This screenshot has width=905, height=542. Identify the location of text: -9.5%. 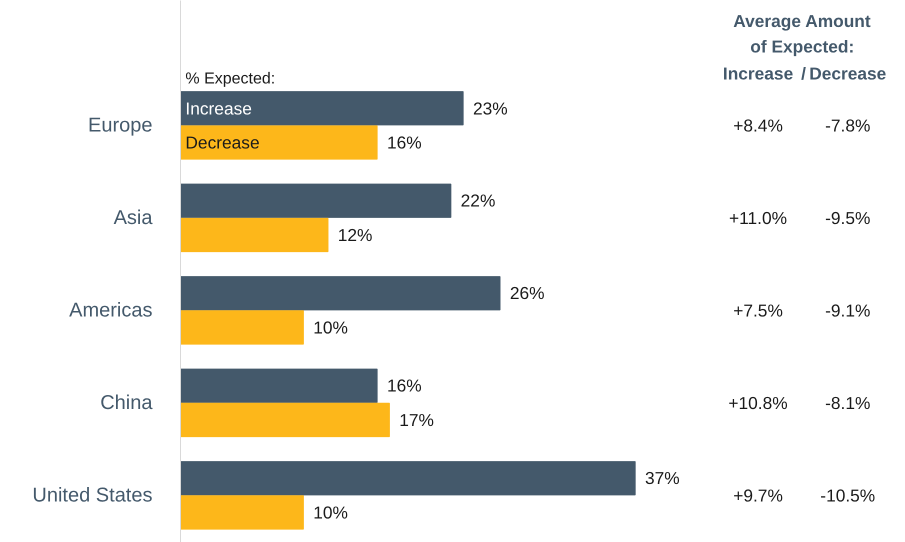
(847, 218).